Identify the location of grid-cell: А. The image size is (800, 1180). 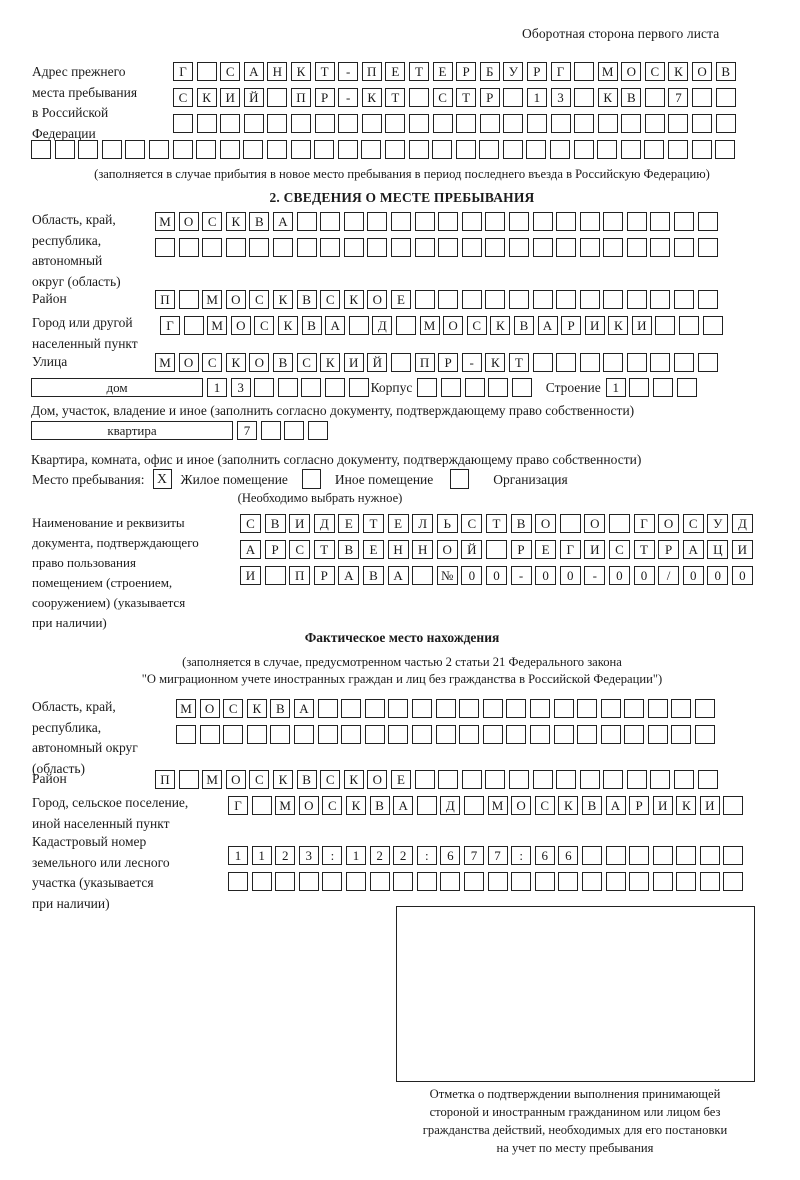
(303, 708).